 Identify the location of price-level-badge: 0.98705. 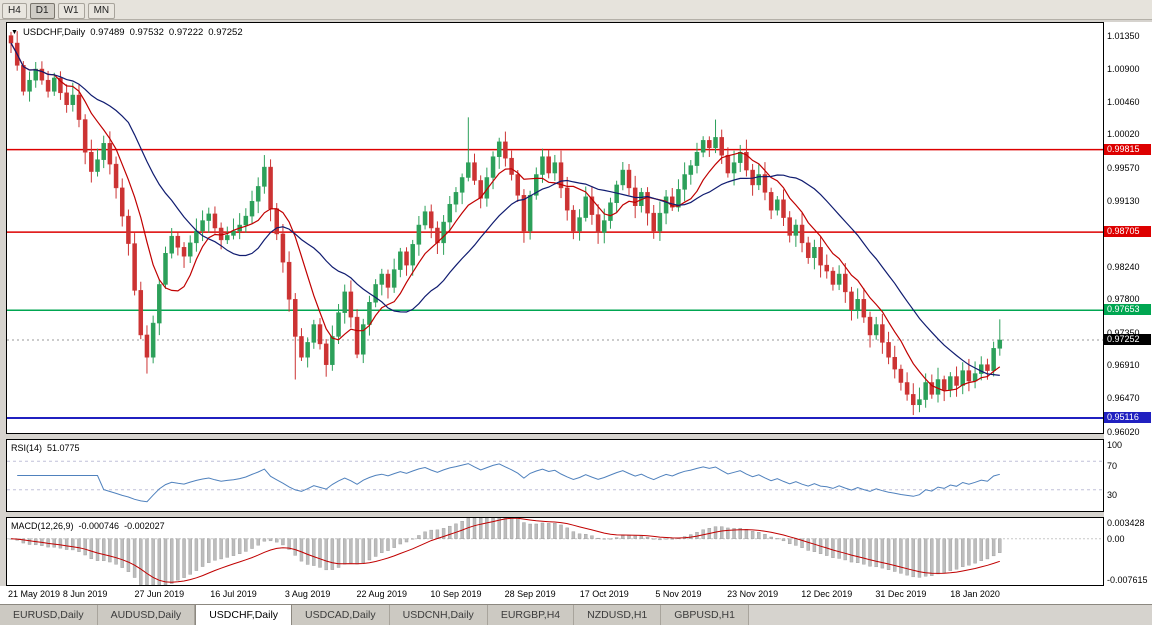
(1127, 232).